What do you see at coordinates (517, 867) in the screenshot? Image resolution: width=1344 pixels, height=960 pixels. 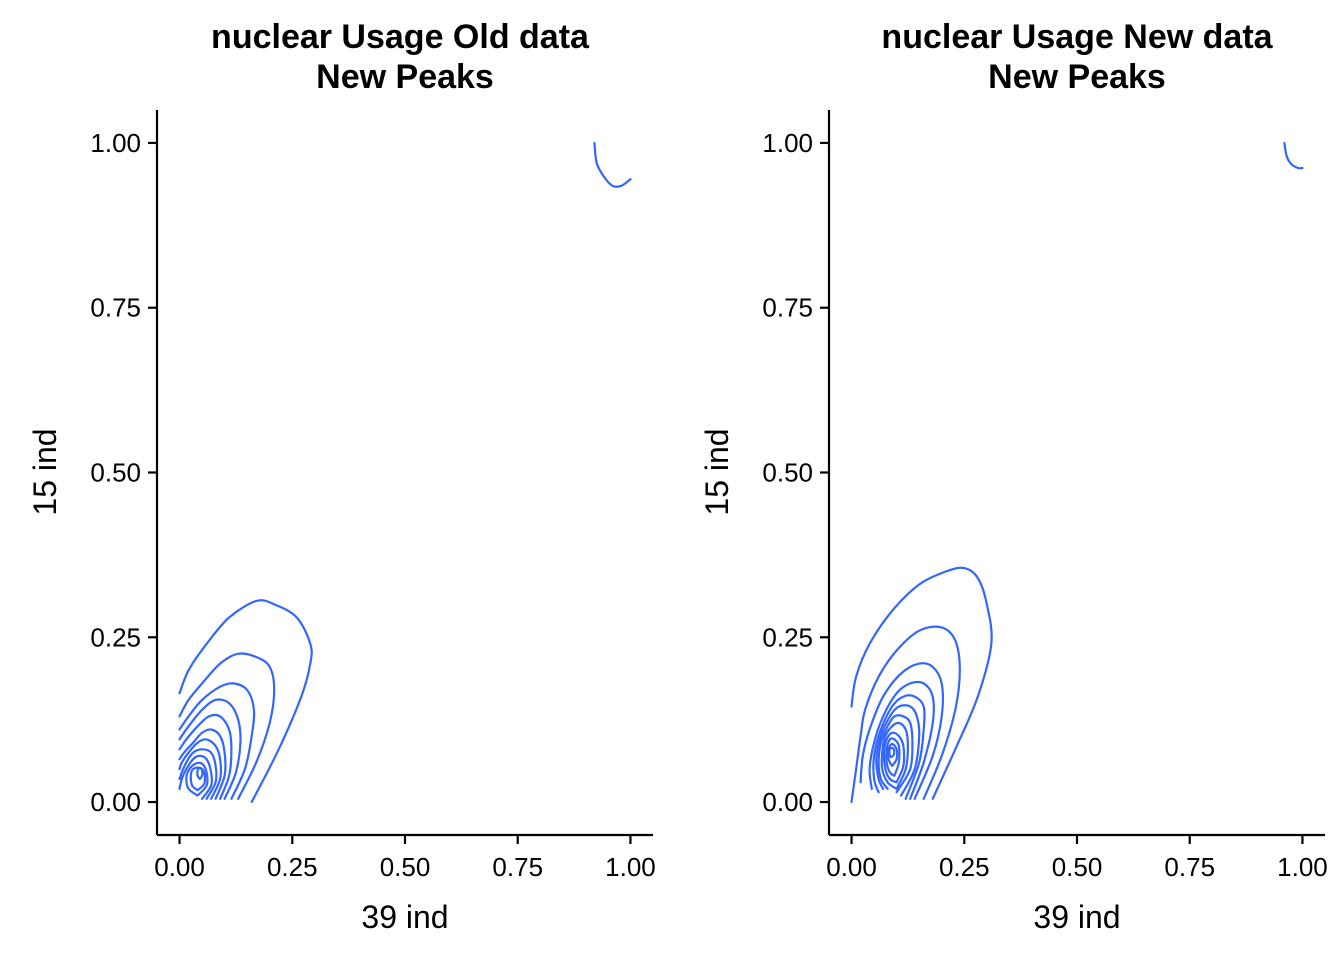 I see `left-x-tick-label: 0.75` at bounding box center [517, 867].